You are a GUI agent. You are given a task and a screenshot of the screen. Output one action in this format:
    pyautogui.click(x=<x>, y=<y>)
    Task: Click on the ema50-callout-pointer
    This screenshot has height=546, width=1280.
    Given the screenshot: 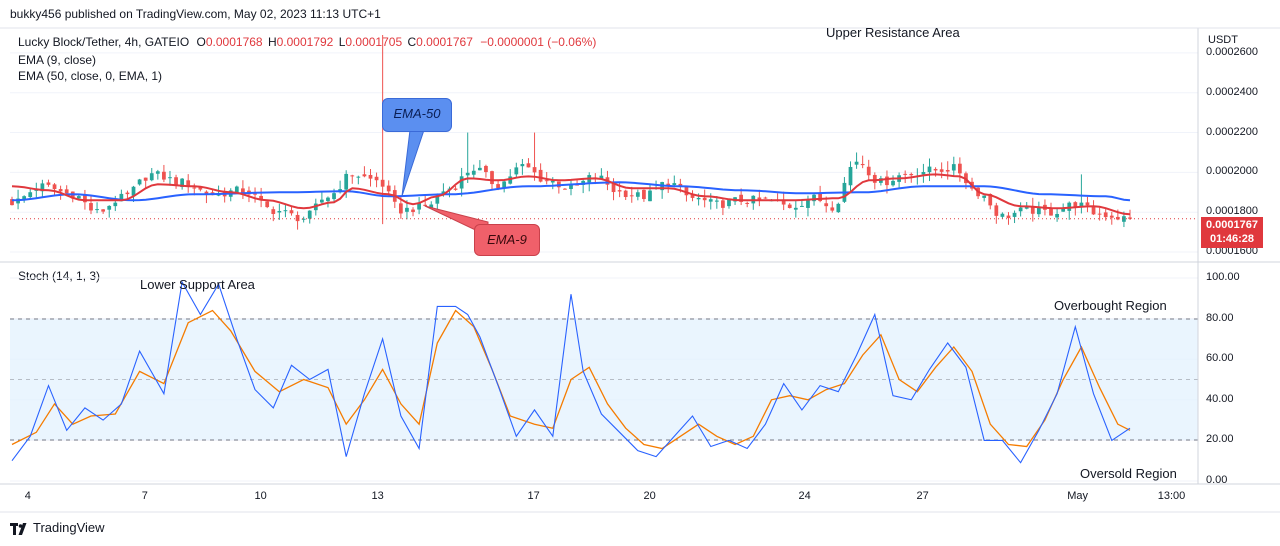 What is the action you would take?
    pyautogui.click(x=413, y=163)
    